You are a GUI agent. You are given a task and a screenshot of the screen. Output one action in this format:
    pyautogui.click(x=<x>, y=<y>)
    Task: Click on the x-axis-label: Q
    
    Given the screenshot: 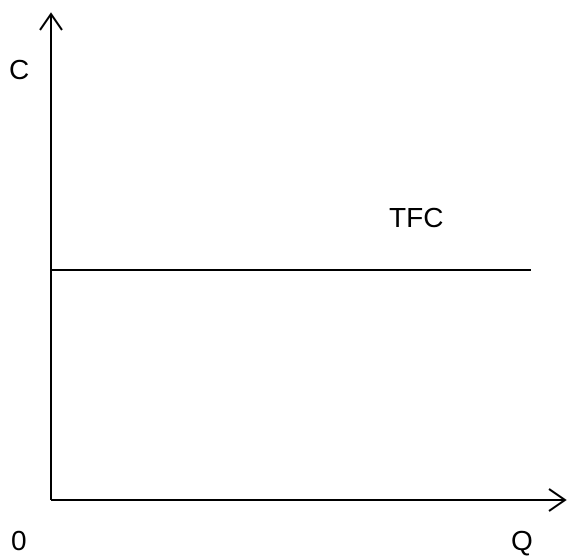 What is the action you would take?
    pyautogui.click(x=522, y=540)
    